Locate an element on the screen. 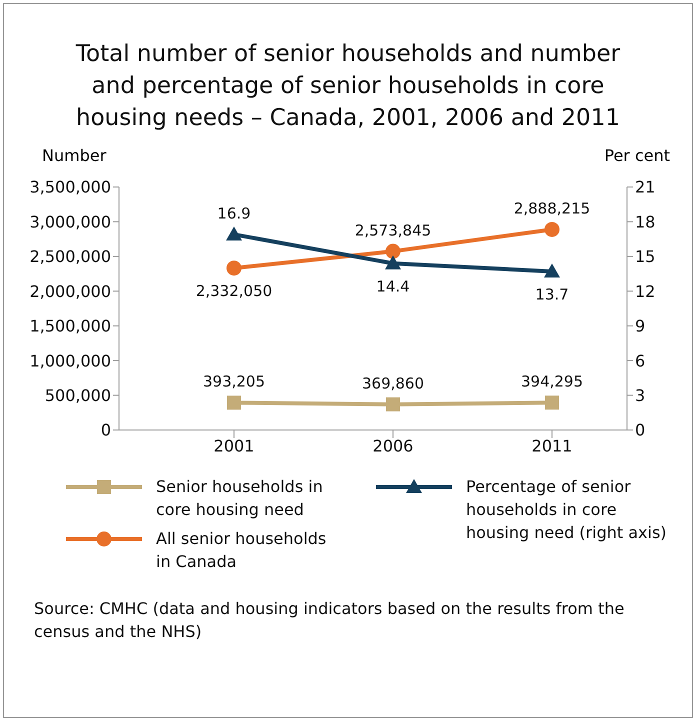  y2-tick-label: 3 is located at coordinates (640, 395).